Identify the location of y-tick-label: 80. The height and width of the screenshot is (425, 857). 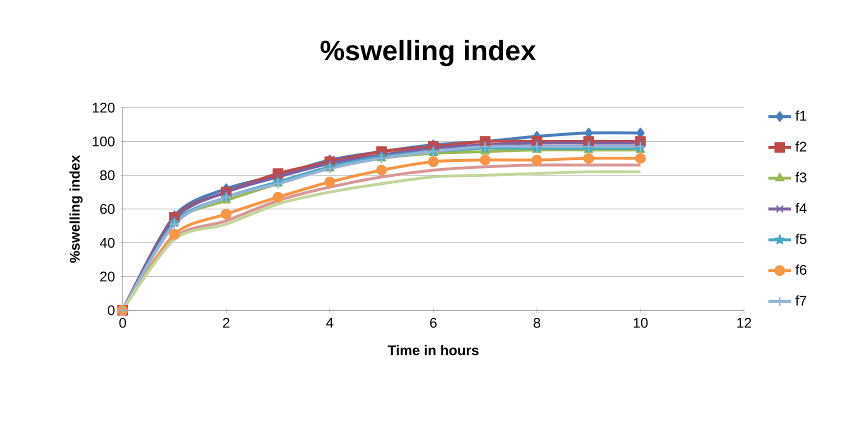
(107, 175).